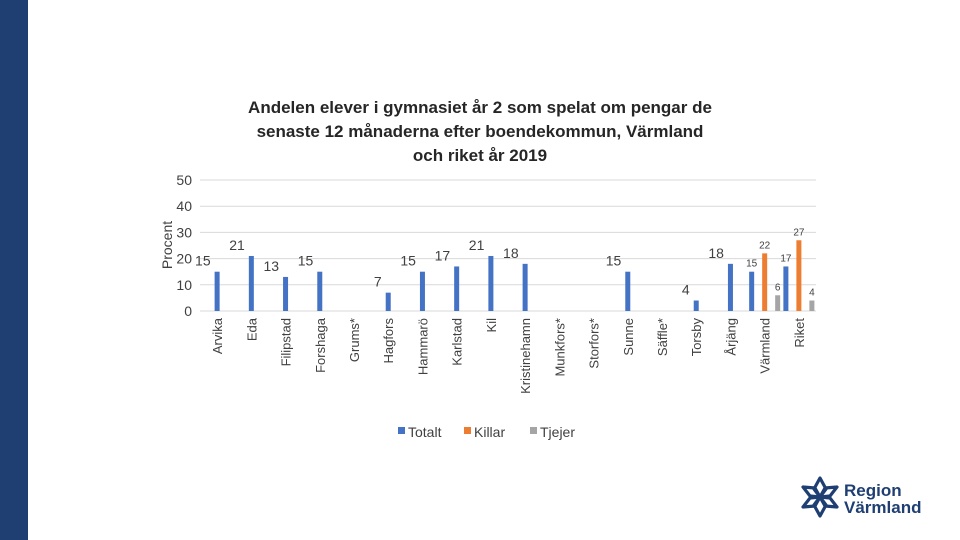 Image resolution: width=960 pixels, height=540 pixels. What do you see at coordinates (188, 311) in the screenshot?
I see `y-tick-label: 0` at bounding box center [188, 311].